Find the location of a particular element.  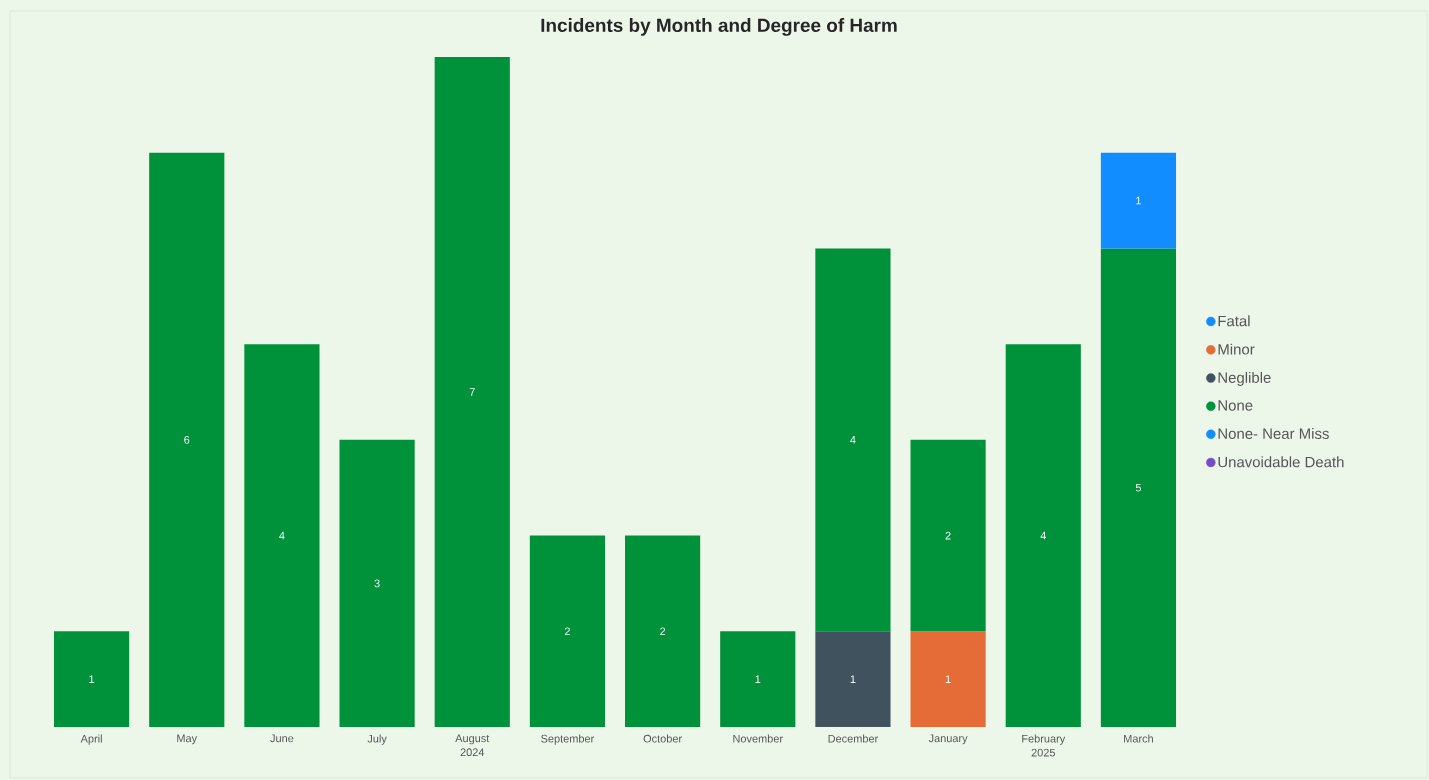

x-tick-label: December is located at coordinates (853, 738).